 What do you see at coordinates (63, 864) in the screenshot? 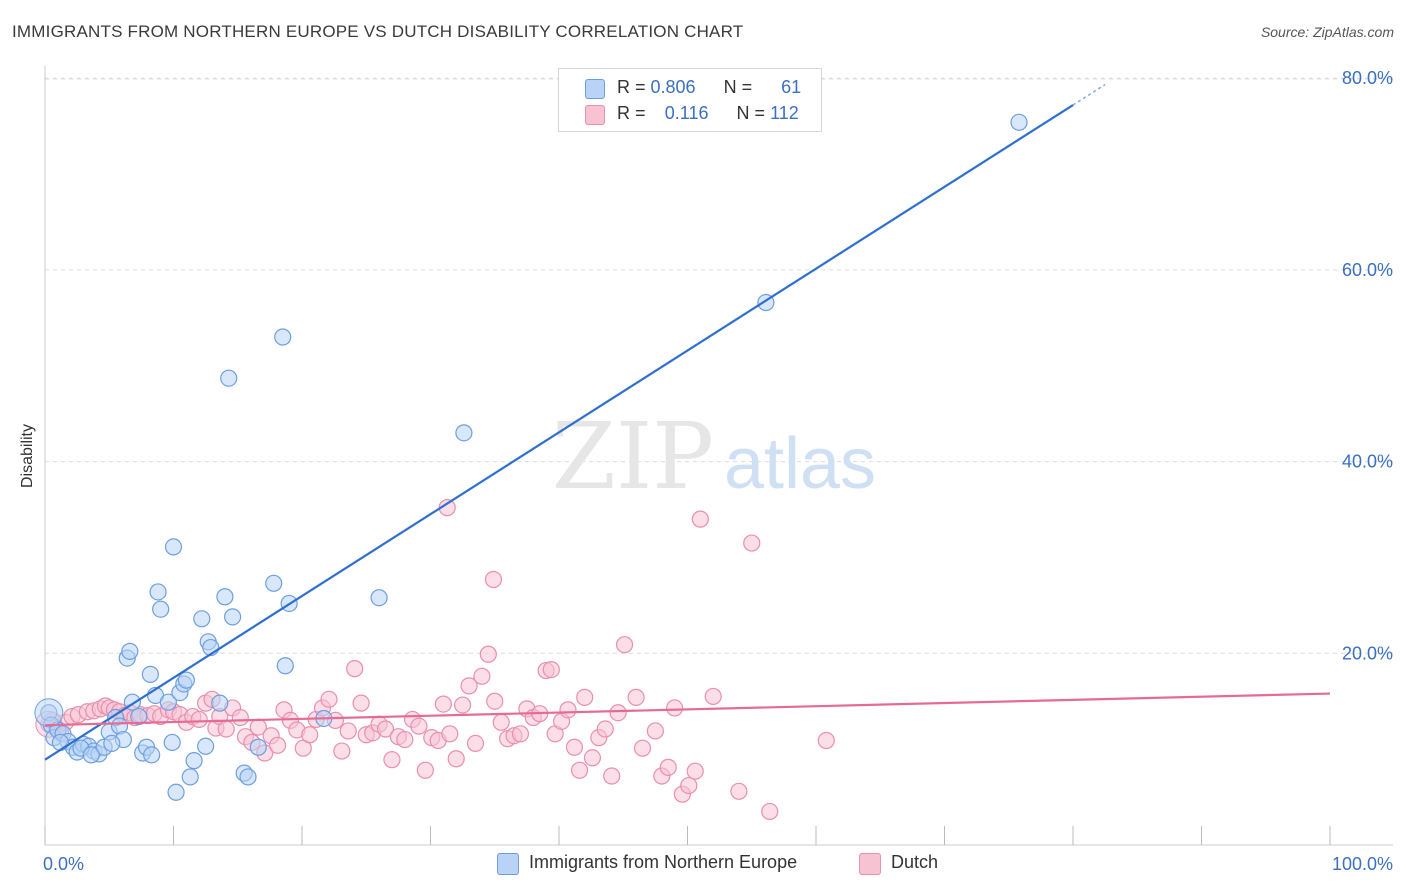
I see `x-tick-label-min: 0.0%` at bounding box center [63, 864].